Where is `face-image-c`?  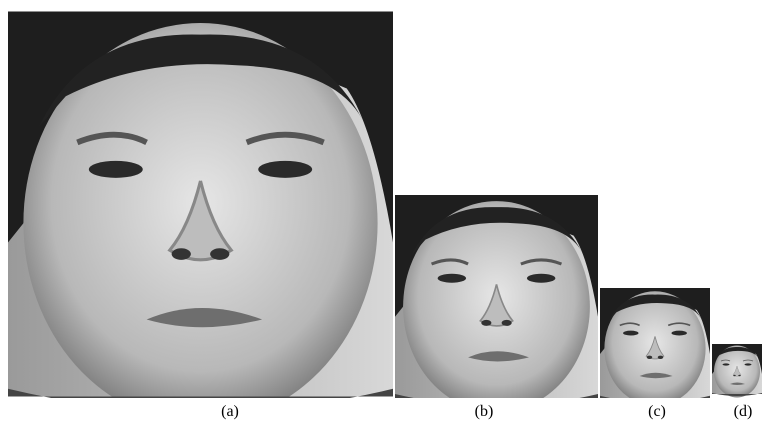
face-image-c is located at coordinates (655, 343).